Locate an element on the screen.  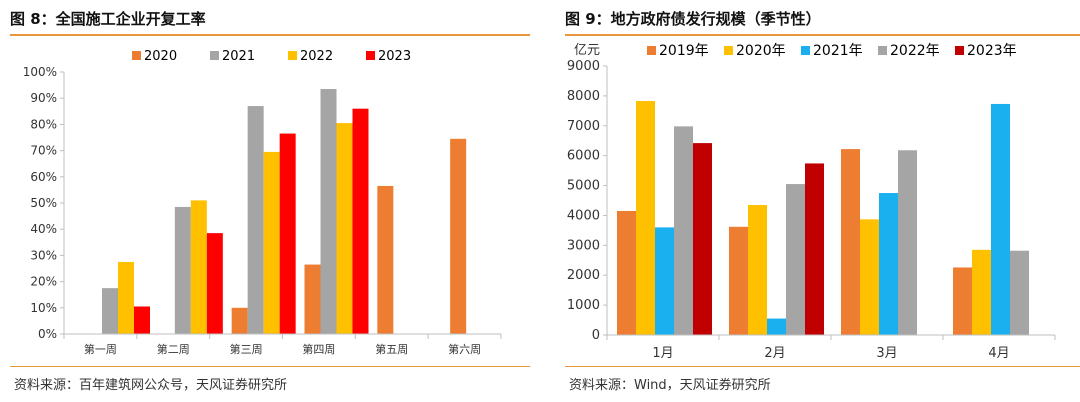
legend-label: 2023年 is located at coordinates (992, 51).